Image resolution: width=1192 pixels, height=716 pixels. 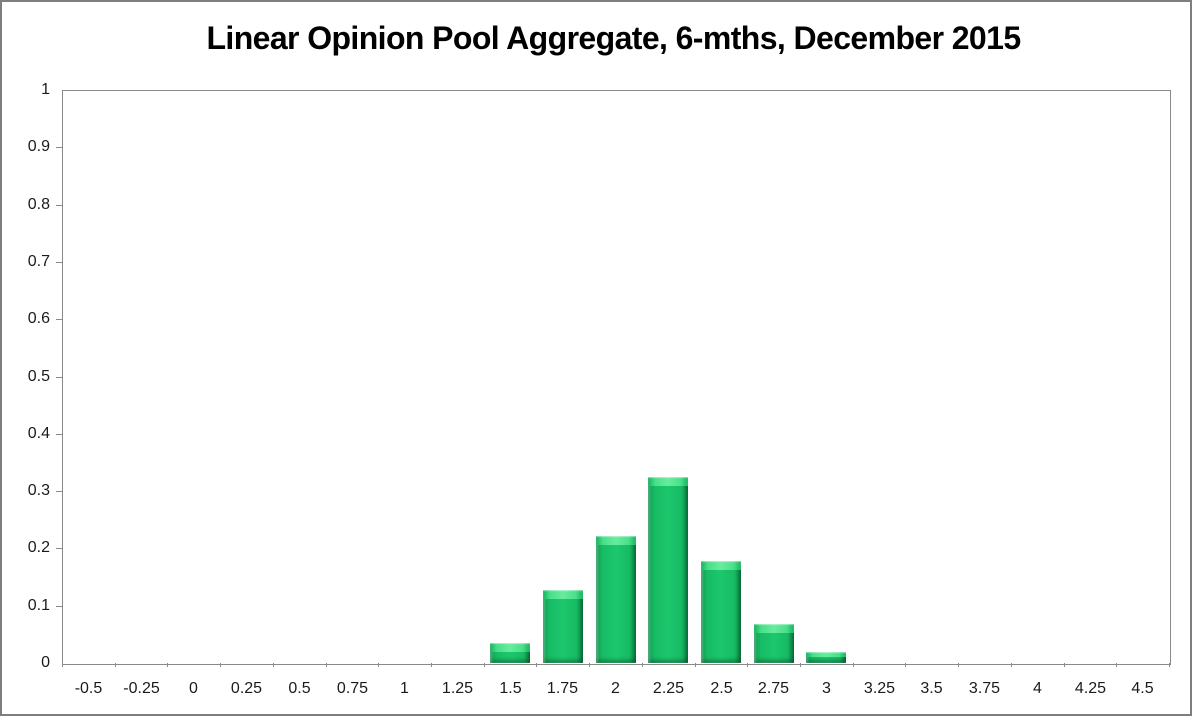 I want to click on y-axis-label: 0.4, so click(x=38, y=433).